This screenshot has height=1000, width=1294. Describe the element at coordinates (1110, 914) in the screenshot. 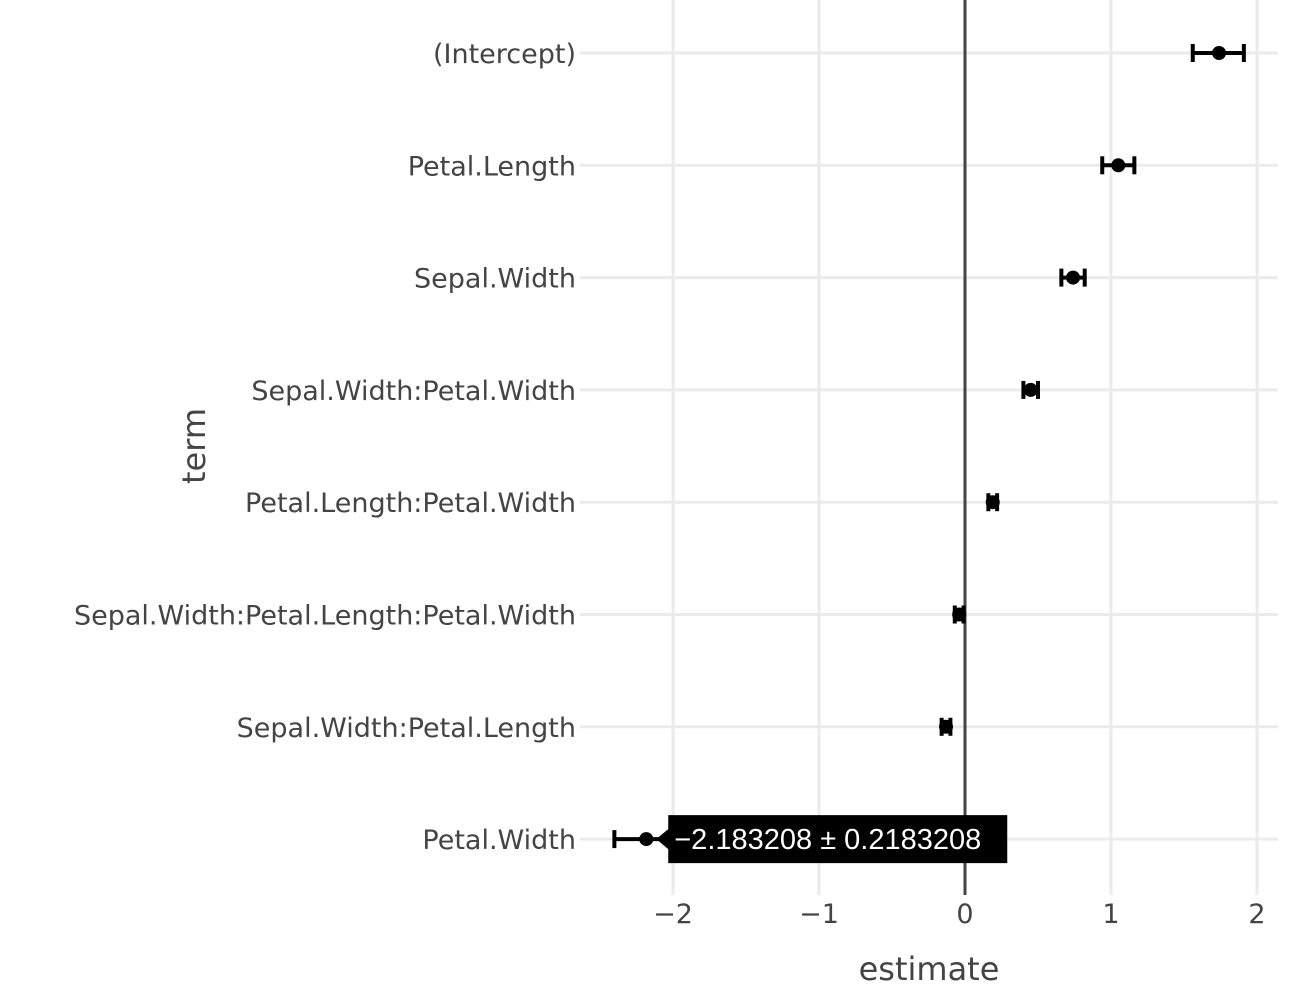

I see `x-tick-label: 1` at that location.